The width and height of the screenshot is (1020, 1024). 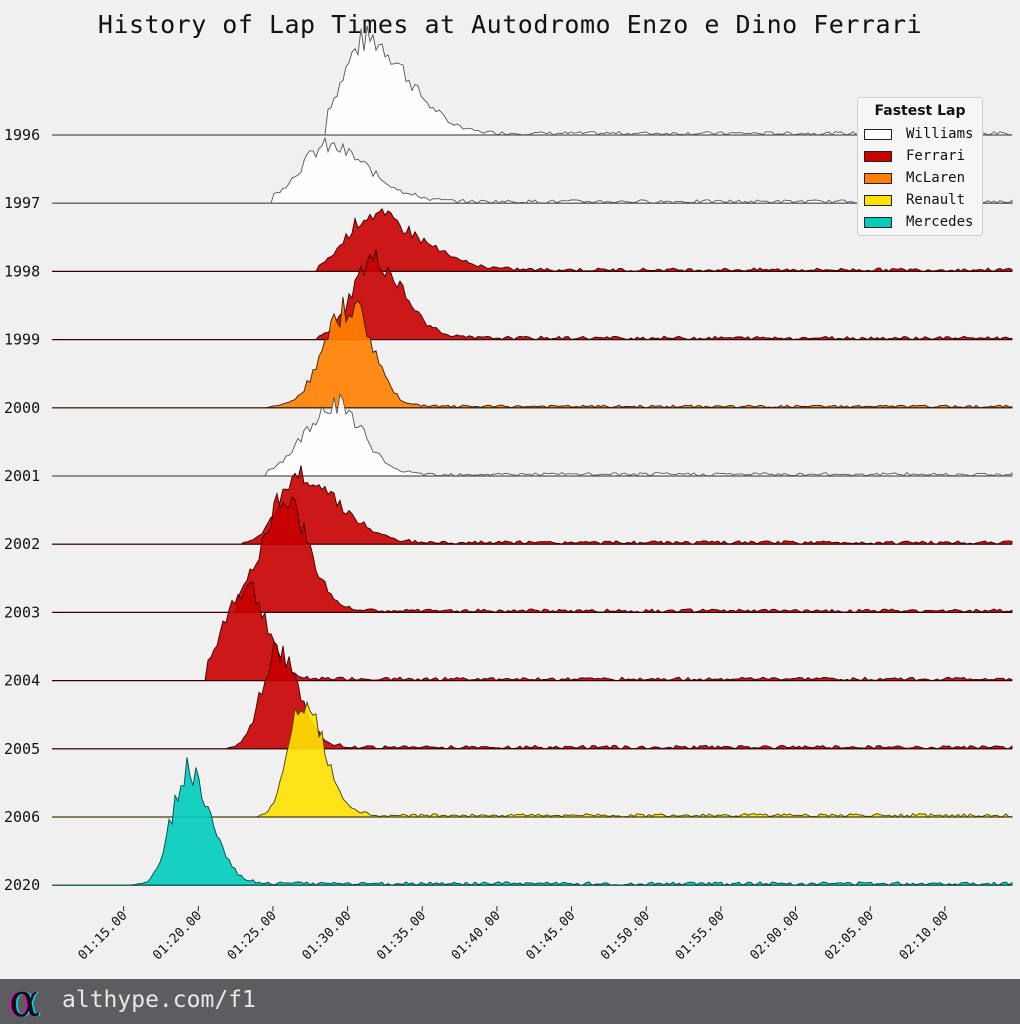 What do you see at coordinates (940, 134) in the screenshot?
I see `legend-label: Williams` at bounding box center [940, 134].